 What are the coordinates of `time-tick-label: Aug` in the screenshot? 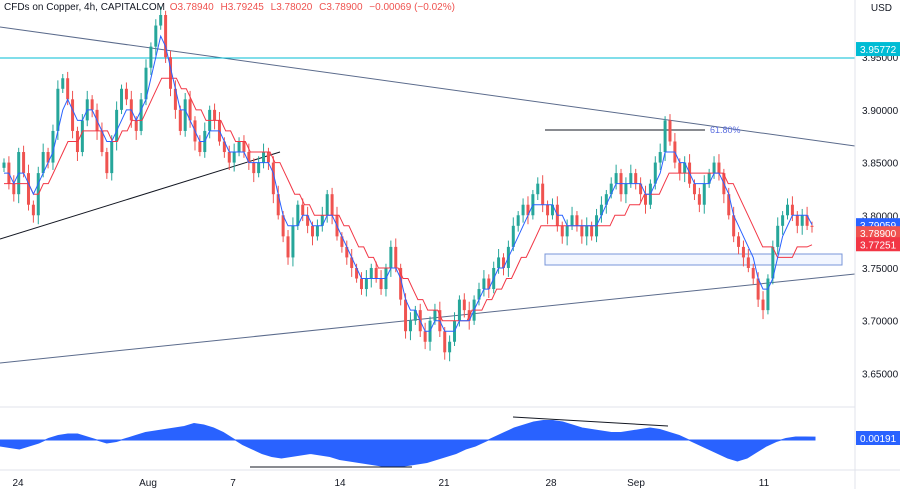 It's located at (148, 483).